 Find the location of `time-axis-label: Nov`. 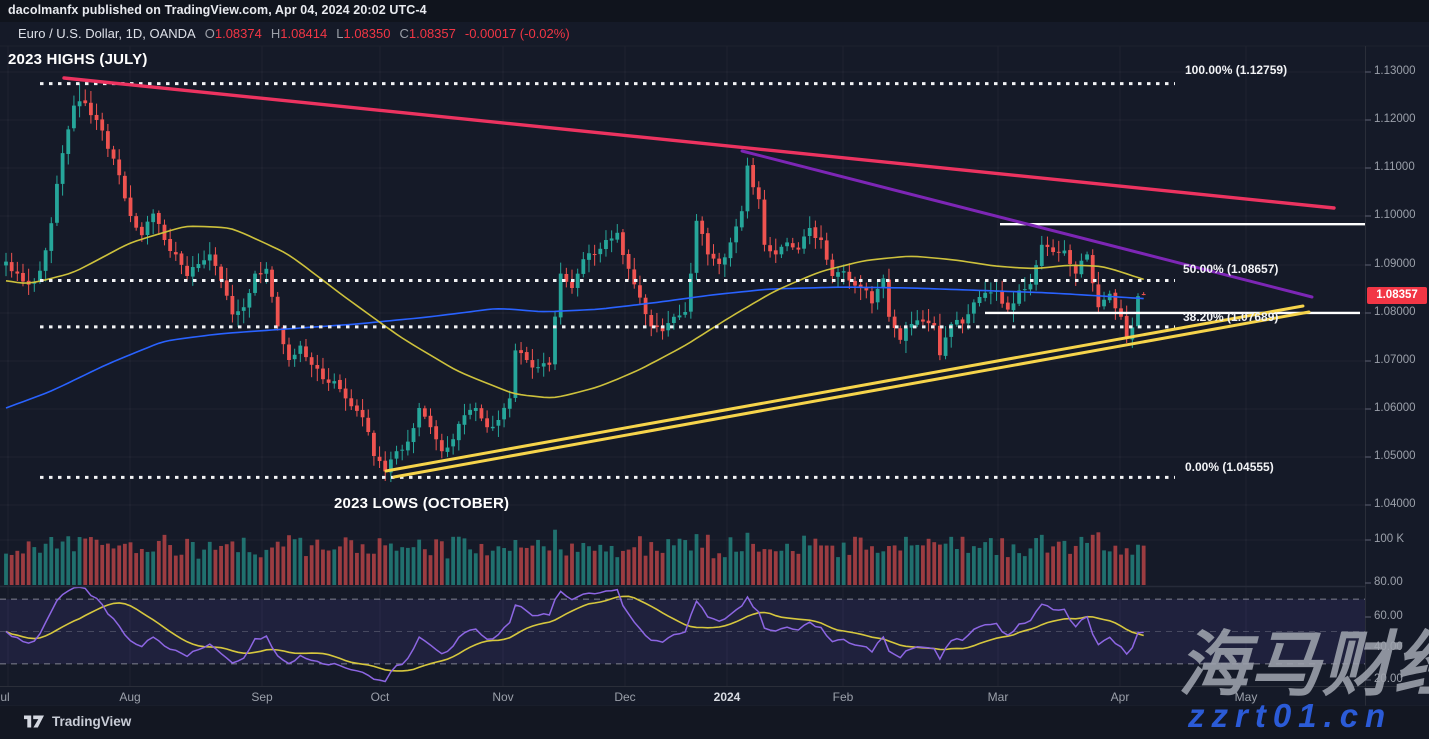

time-axis-label: Nov is located at coordinates (503, 697).